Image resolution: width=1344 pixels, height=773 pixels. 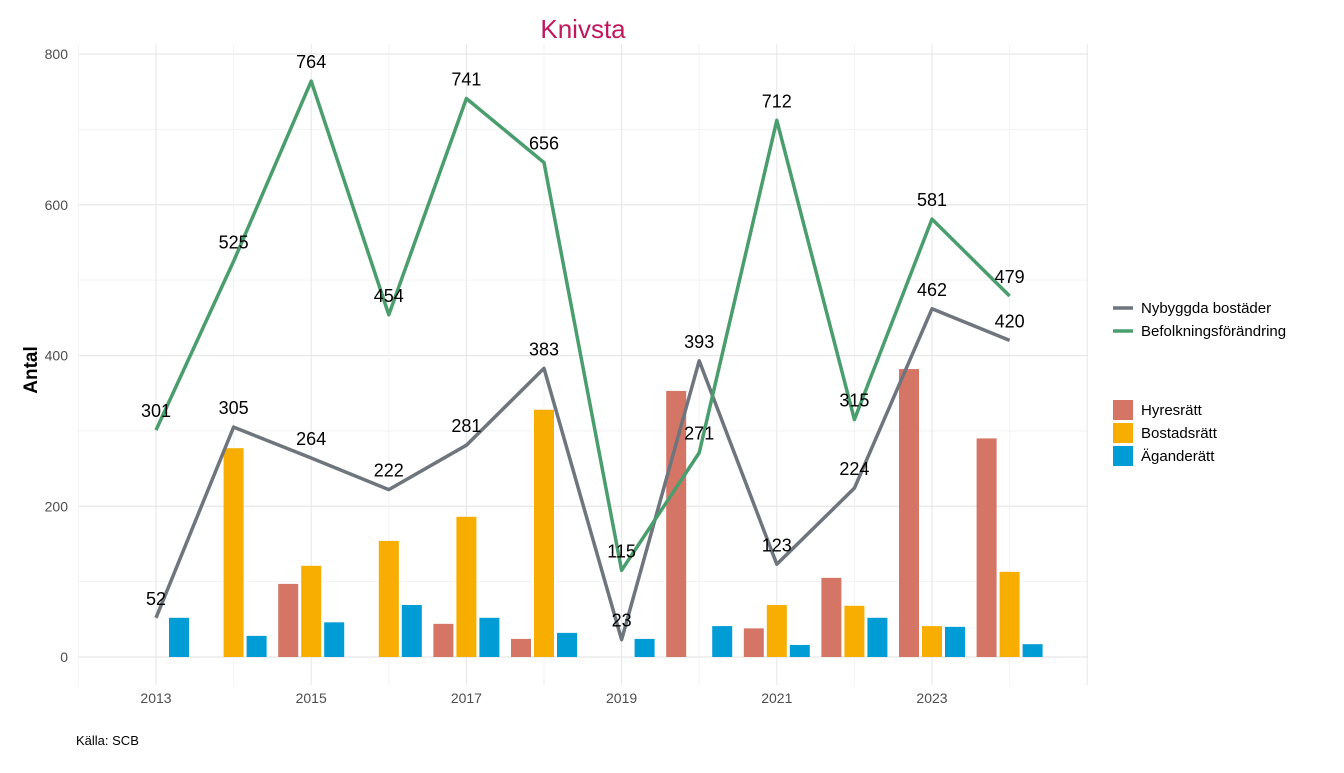 What do you see at coordinates (57, 54) in the screenshot?
I see `y-tick-label: 800` at bounding box center [57, 54].